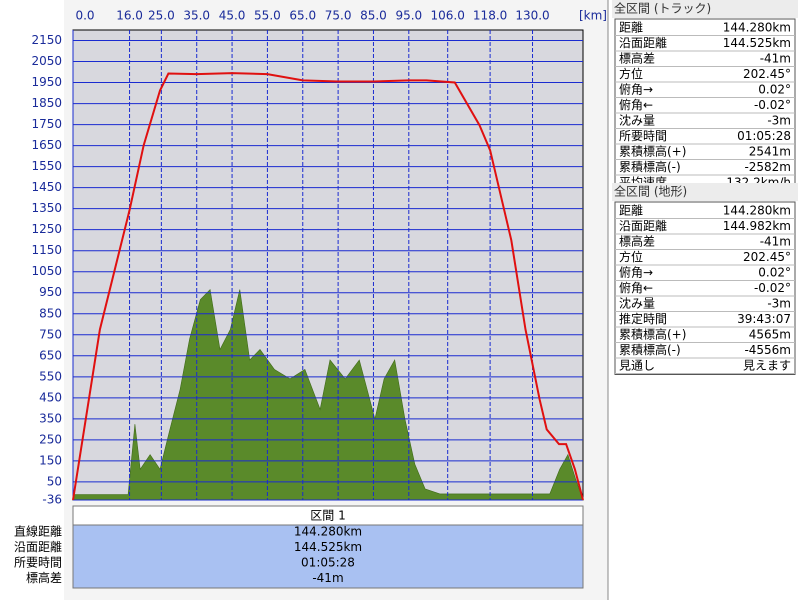  Describe the element at coordinates (52, 500) in the screenshot. I see `y-tick-label: -36` at that location.